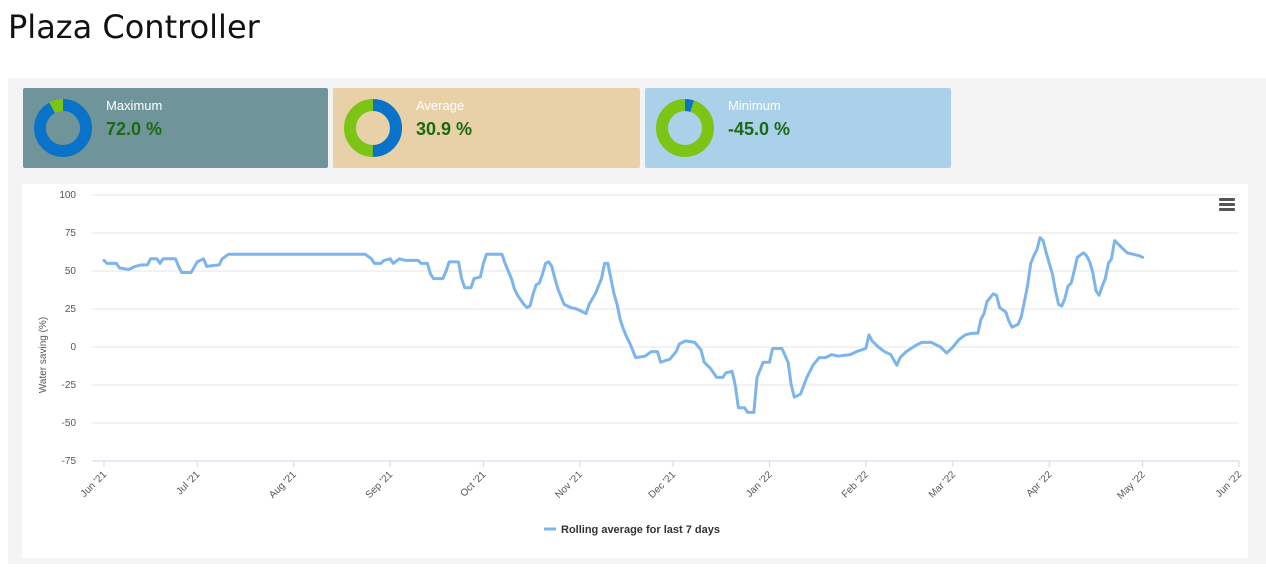  Describe the element at coordinates (69, 385) in the screenshot. I see `y-tick-label: -25` at that location.